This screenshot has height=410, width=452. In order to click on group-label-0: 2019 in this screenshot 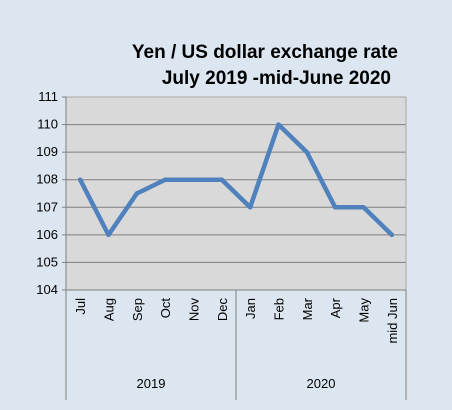, I will do `click(151, 383)`.